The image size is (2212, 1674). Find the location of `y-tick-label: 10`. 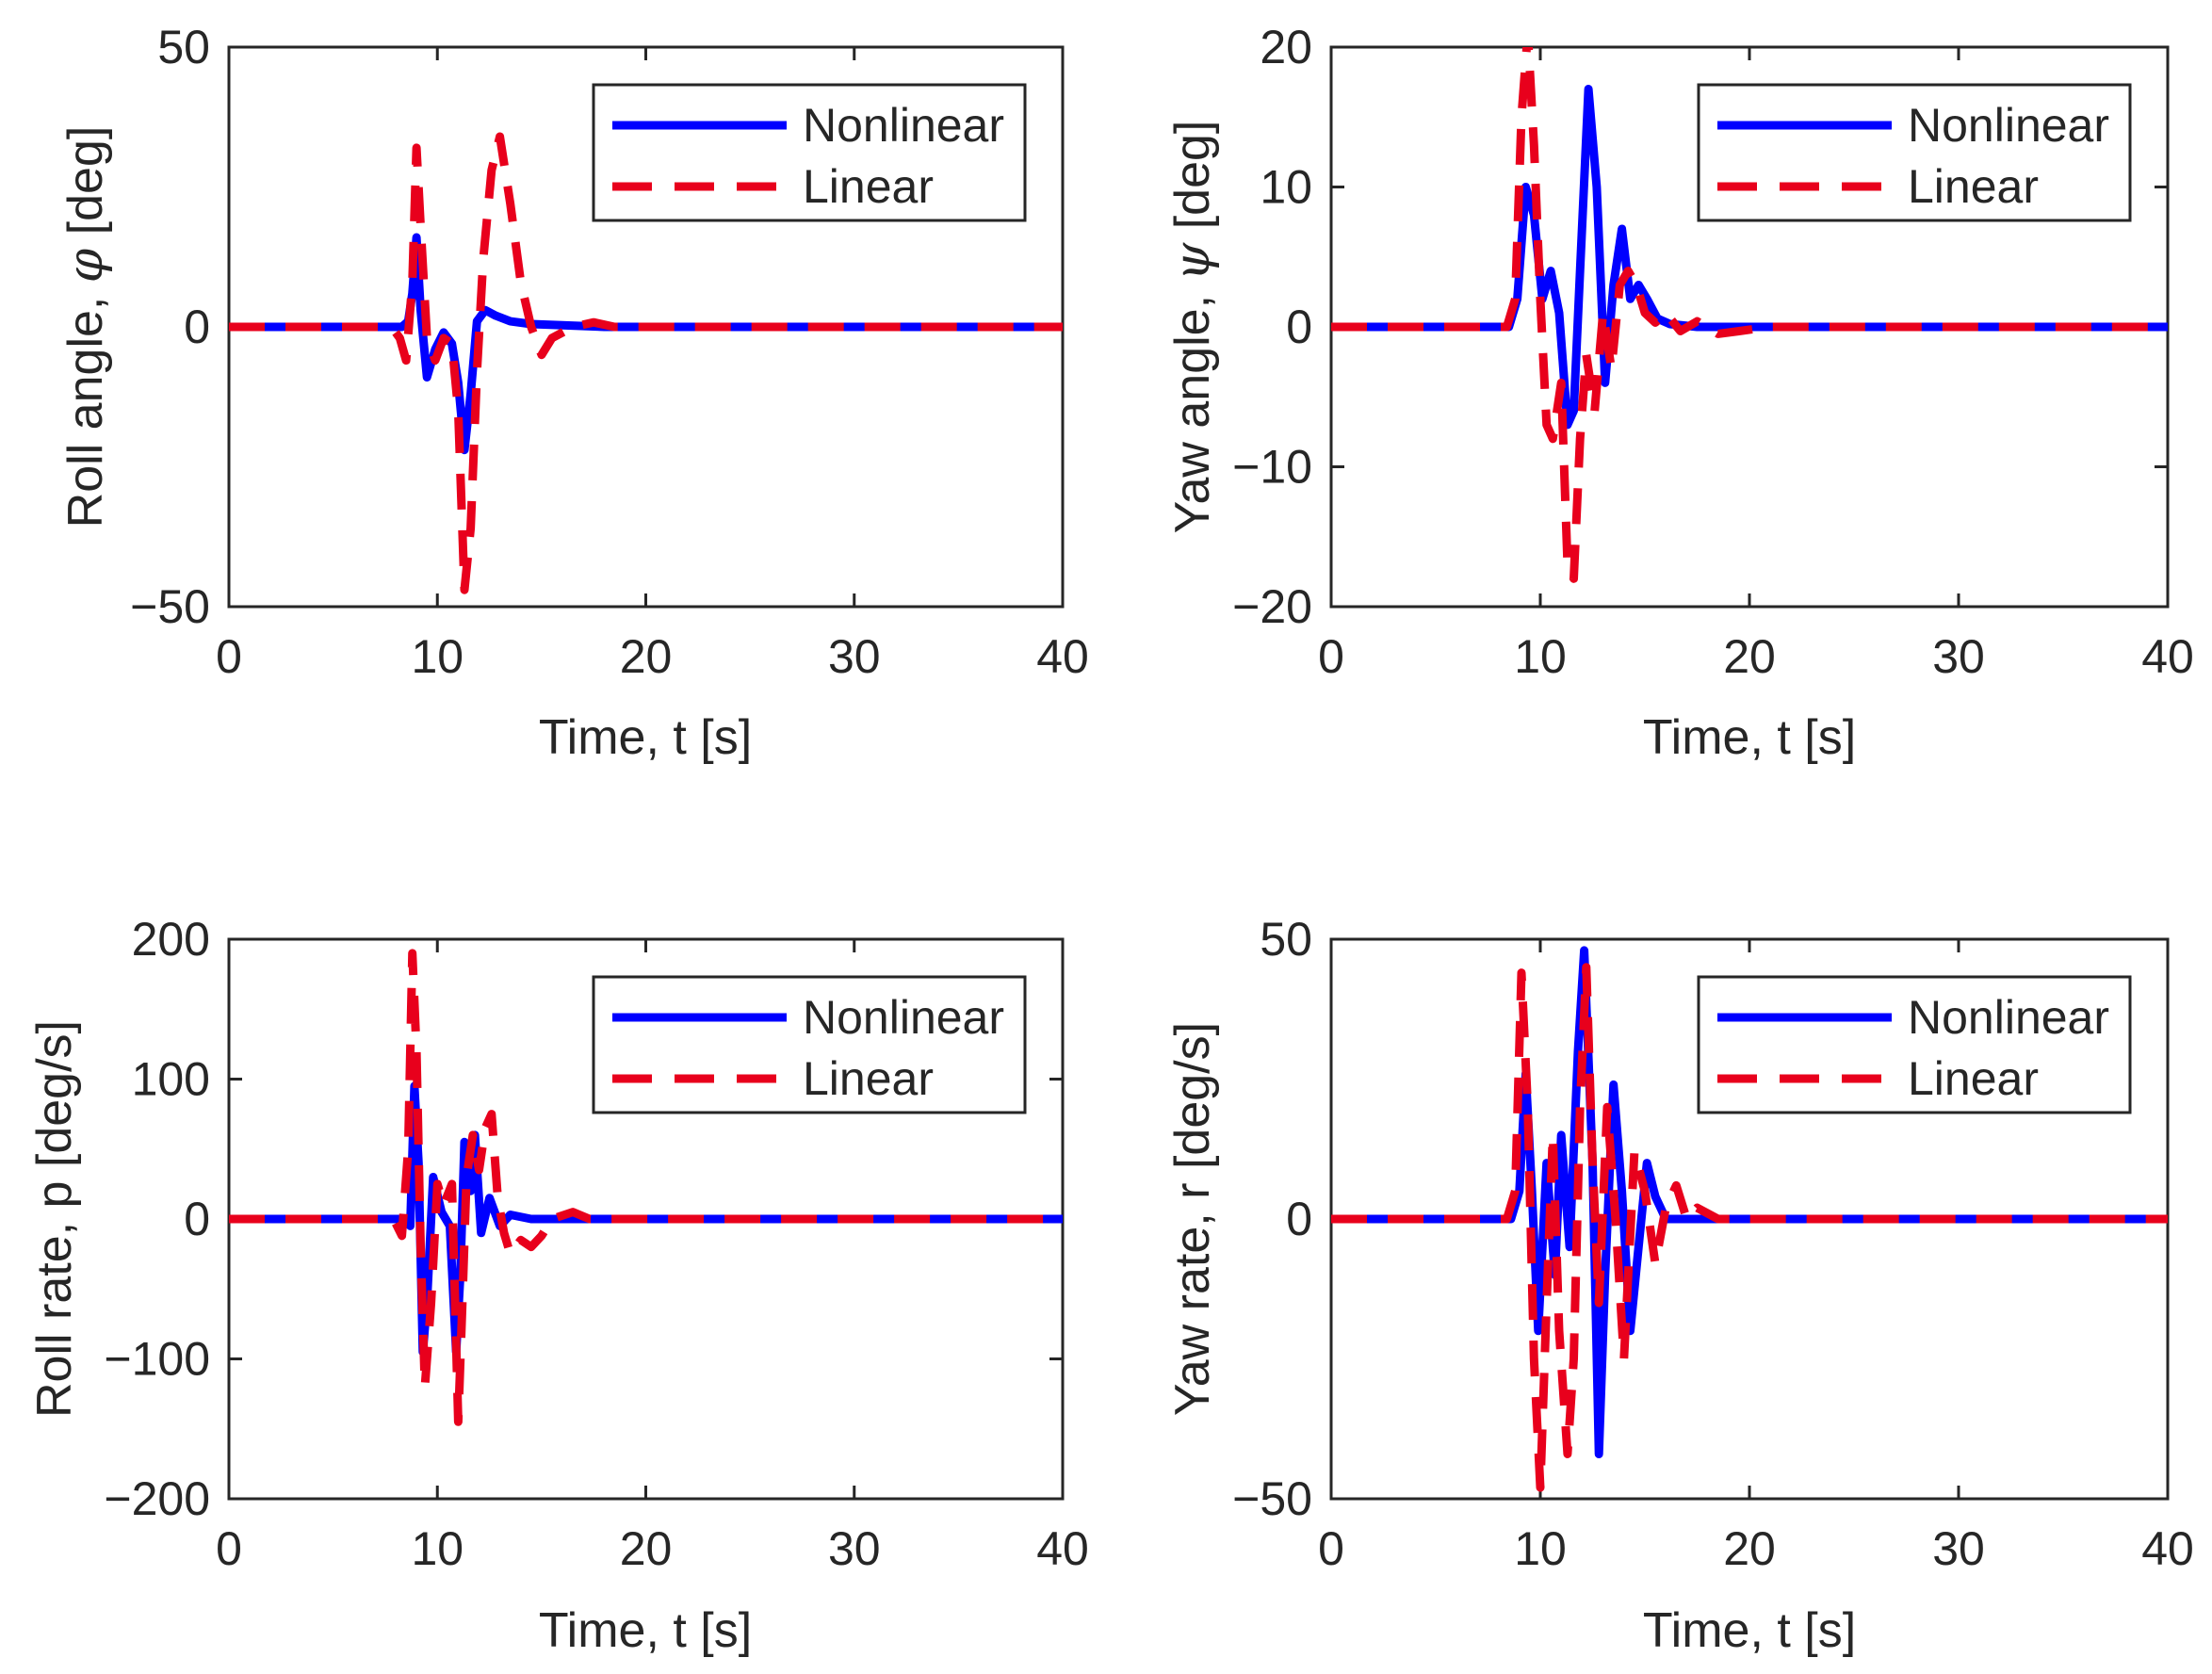

y-tick-label: 10 is located at coordinates (1286, 187).